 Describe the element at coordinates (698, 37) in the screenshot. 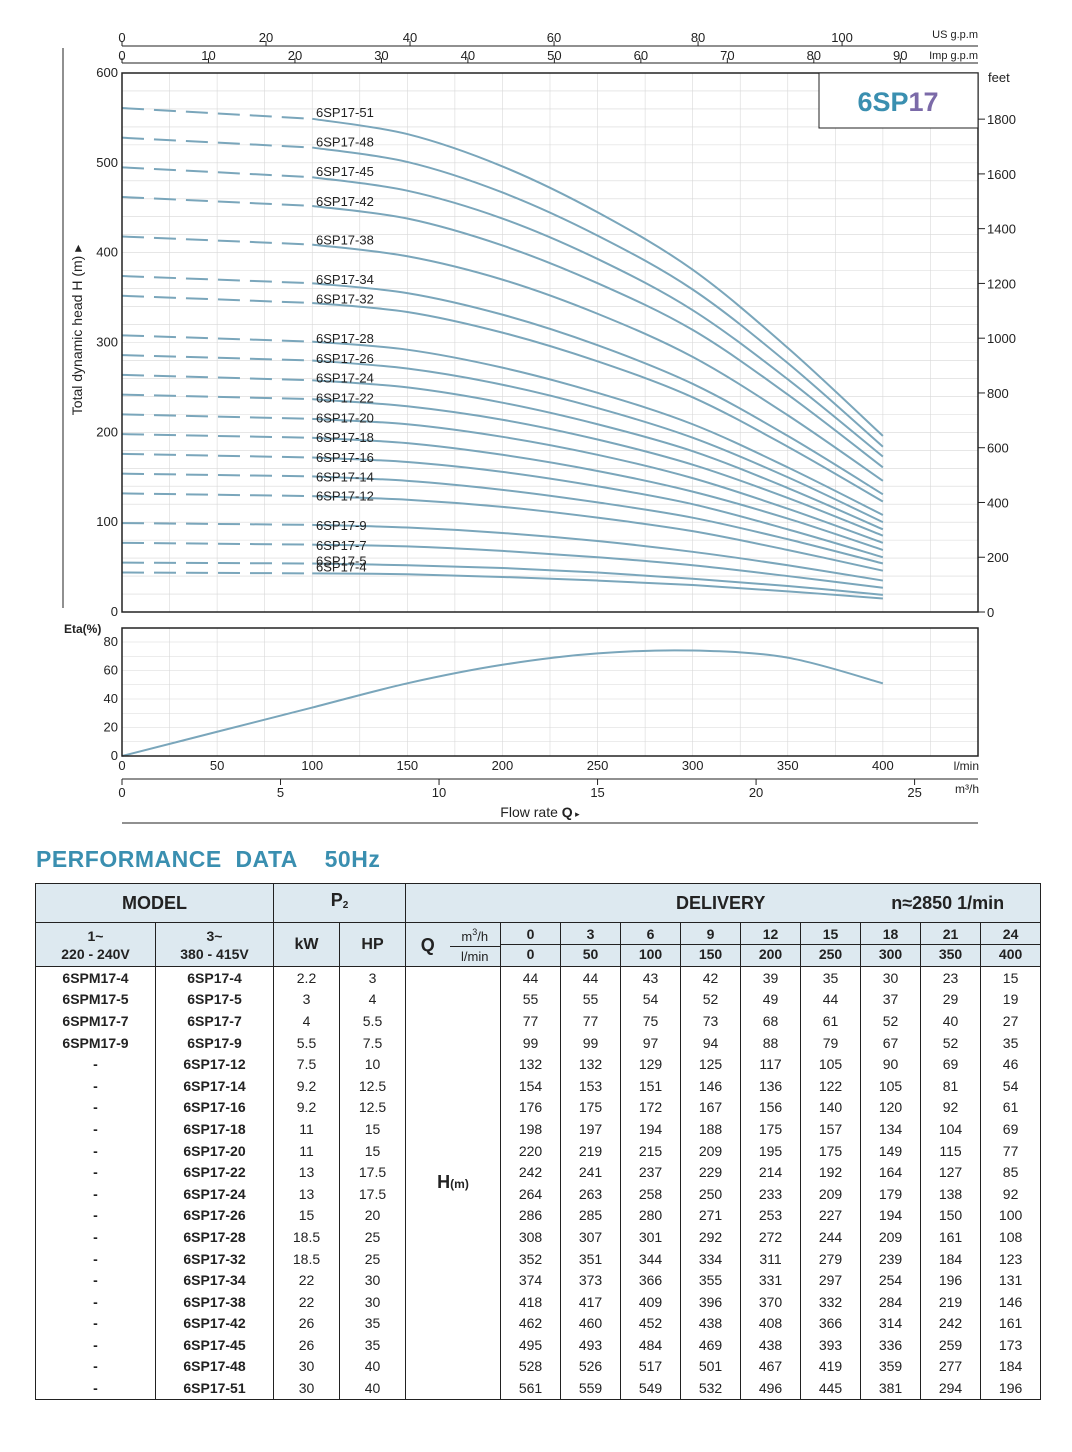

I see `us-gpm-tick-label: 80` at that location.